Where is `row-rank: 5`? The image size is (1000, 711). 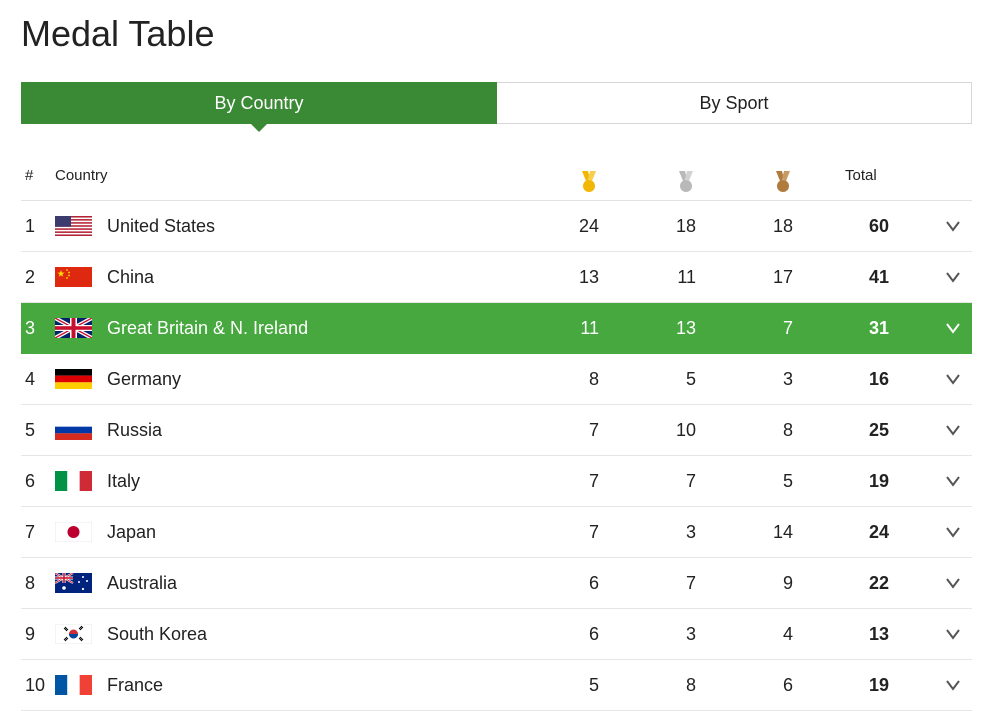
row-rank: 5 is located at coordinates (30, 430).